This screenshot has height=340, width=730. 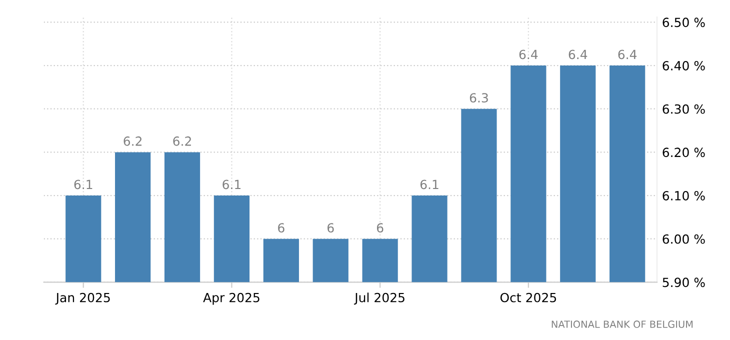 What do you see at coordinates (683, 23) in the screenshot?
I see `y-tick-label: 6.50 %` at bounding box center [683, 23].